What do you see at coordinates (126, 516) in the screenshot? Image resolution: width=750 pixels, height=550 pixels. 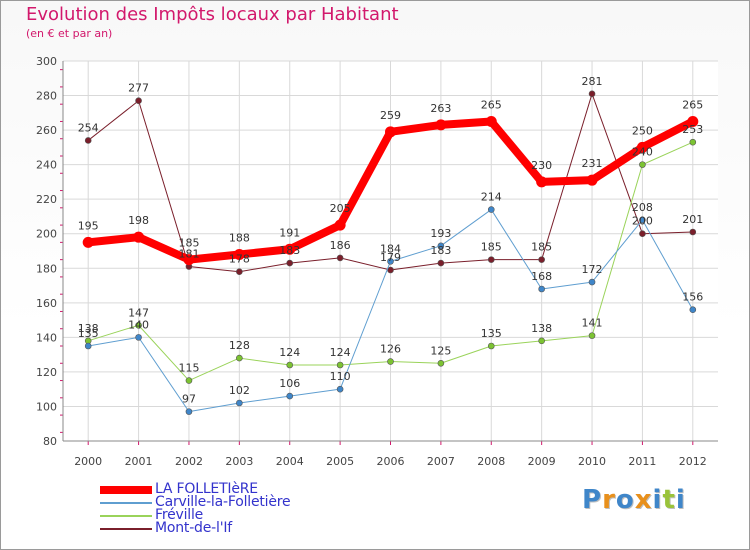 I see `legend-swatch-freville` at bounding box center [126, 516].